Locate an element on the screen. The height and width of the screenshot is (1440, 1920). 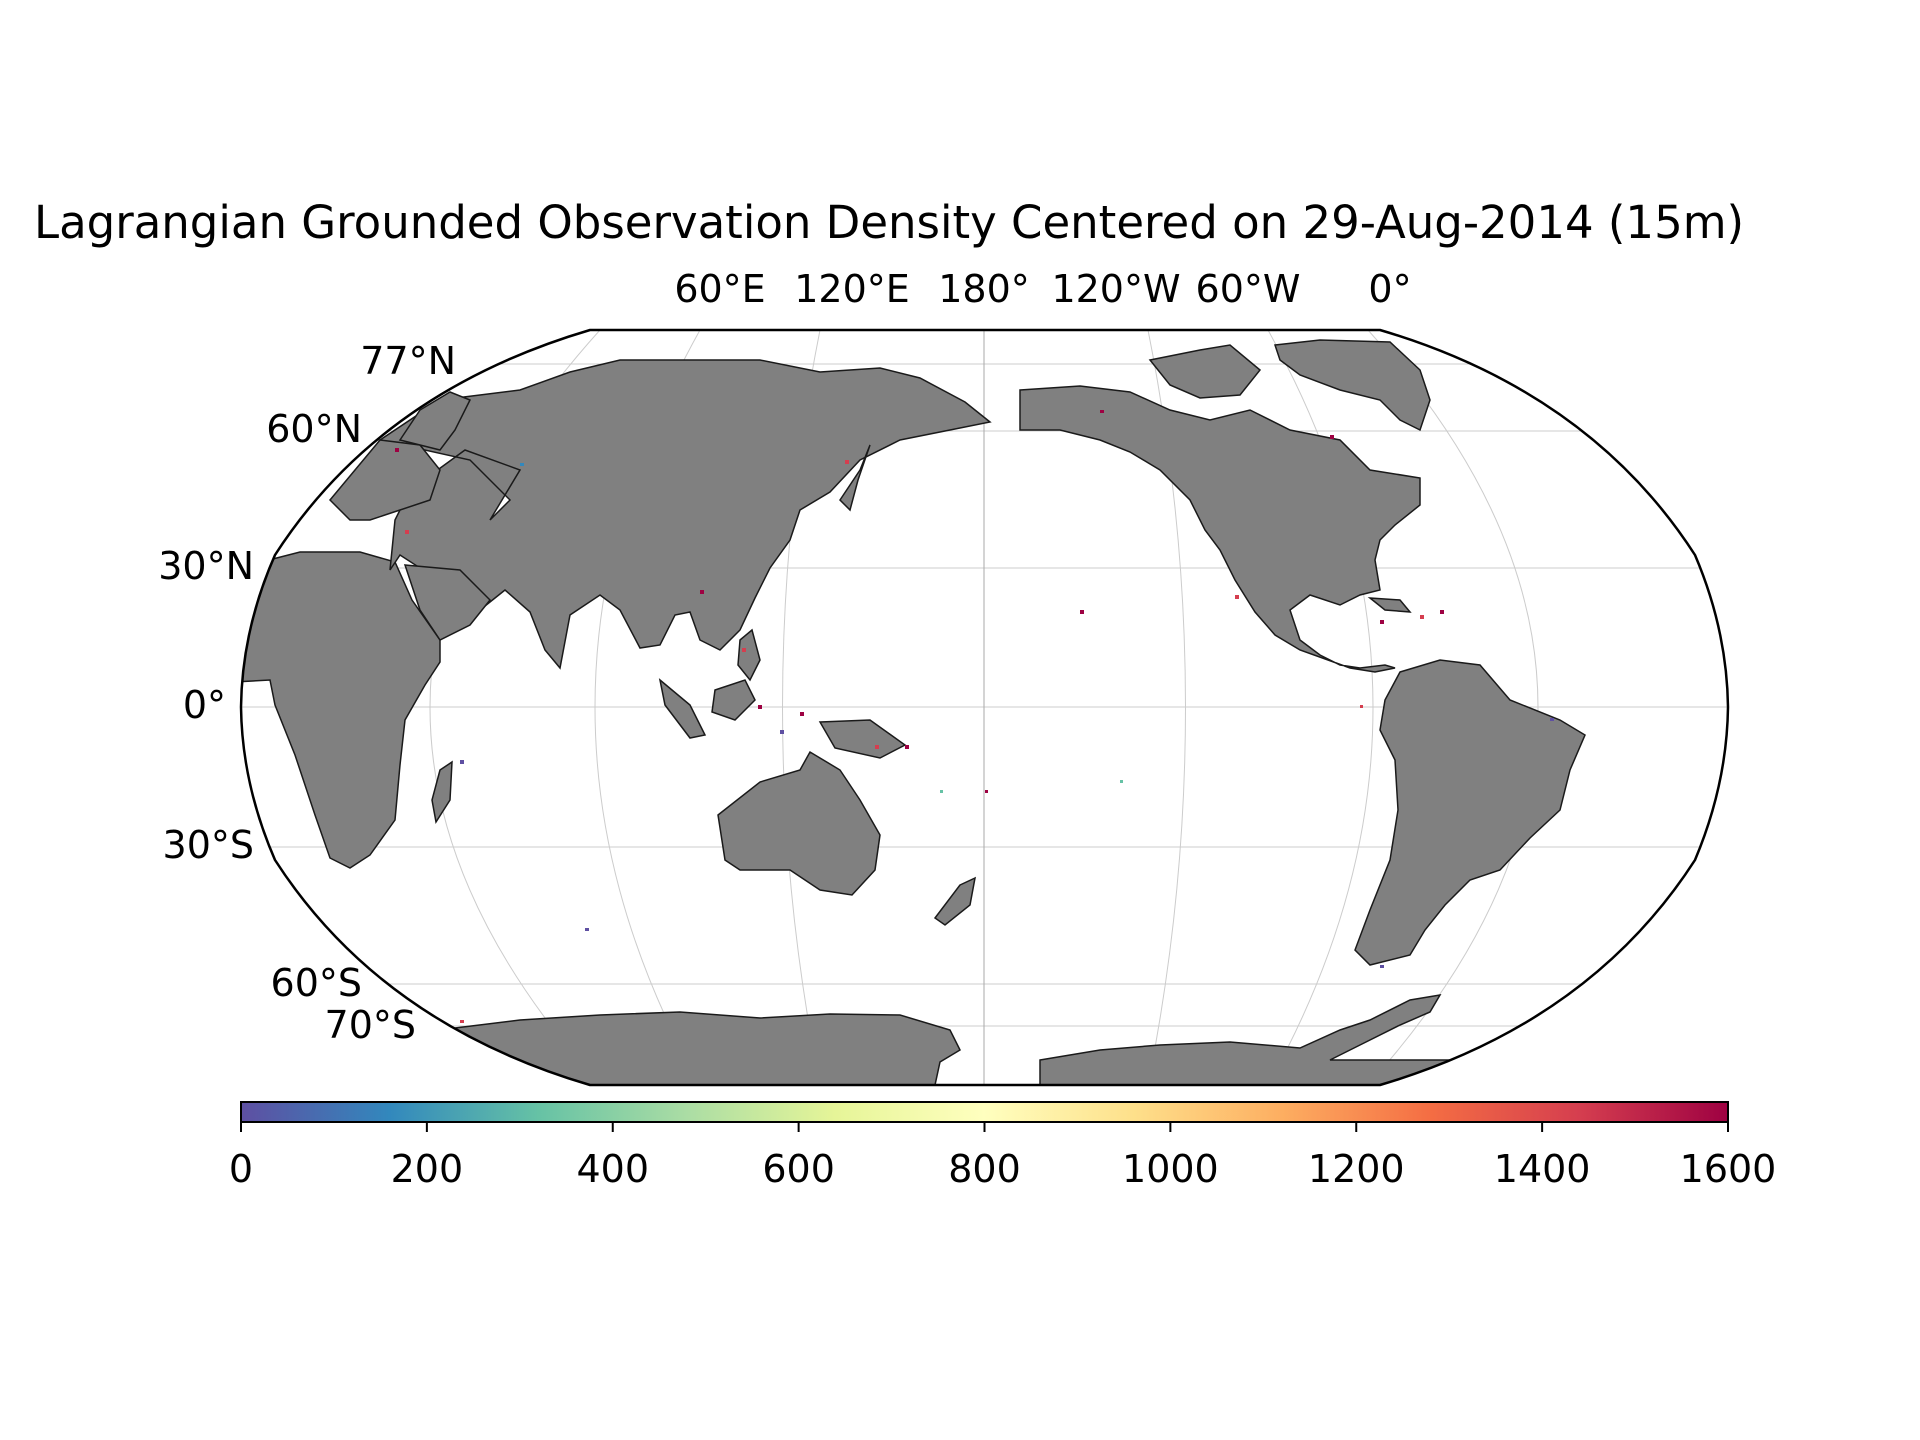
borneo-landmass is located at coordinates (733, 700).